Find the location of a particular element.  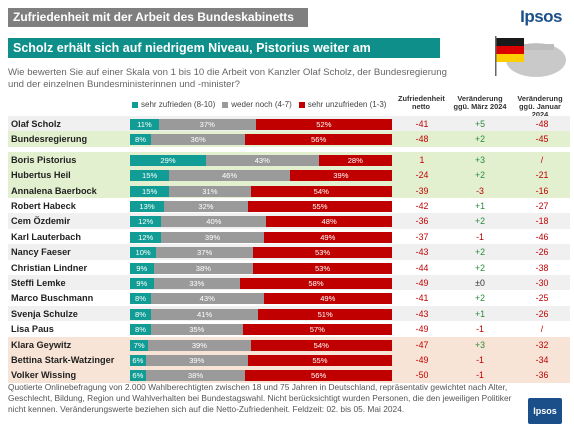

german-flag-icon is located at coordinates (509, 56).